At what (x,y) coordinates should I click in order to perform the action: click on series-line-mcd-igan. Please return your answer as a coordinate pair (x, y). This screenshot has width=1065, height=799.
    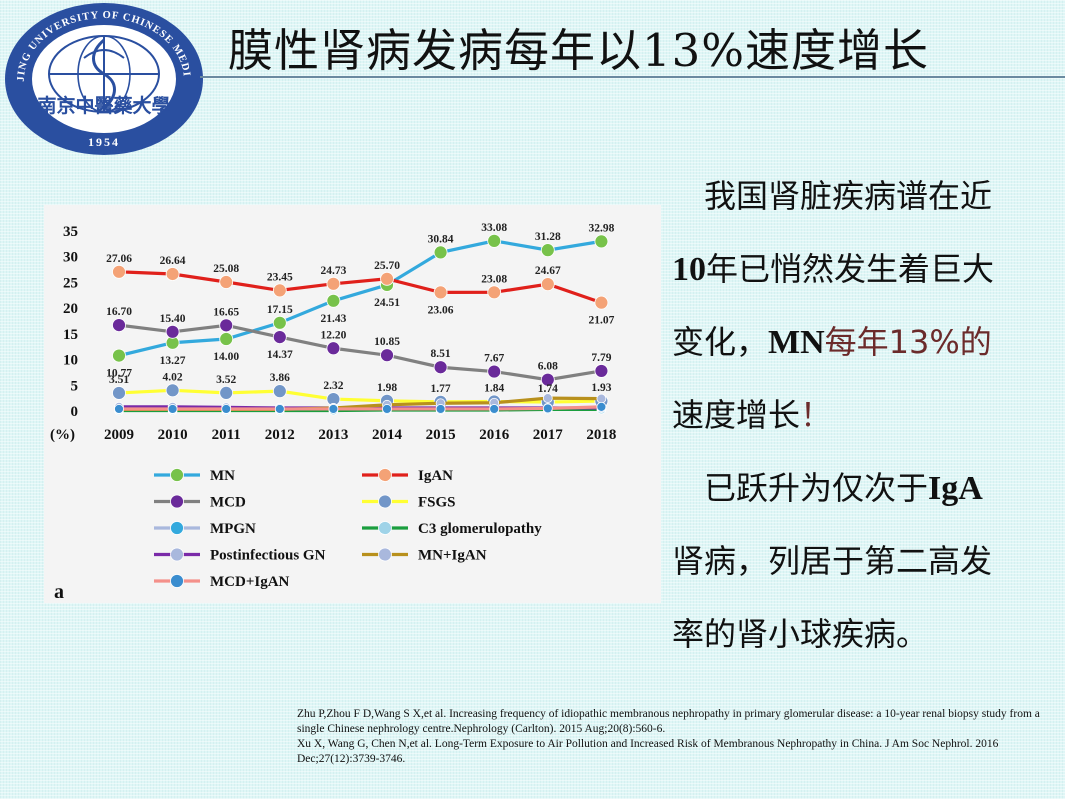
    Looking at the image, I should click on (360, 408).